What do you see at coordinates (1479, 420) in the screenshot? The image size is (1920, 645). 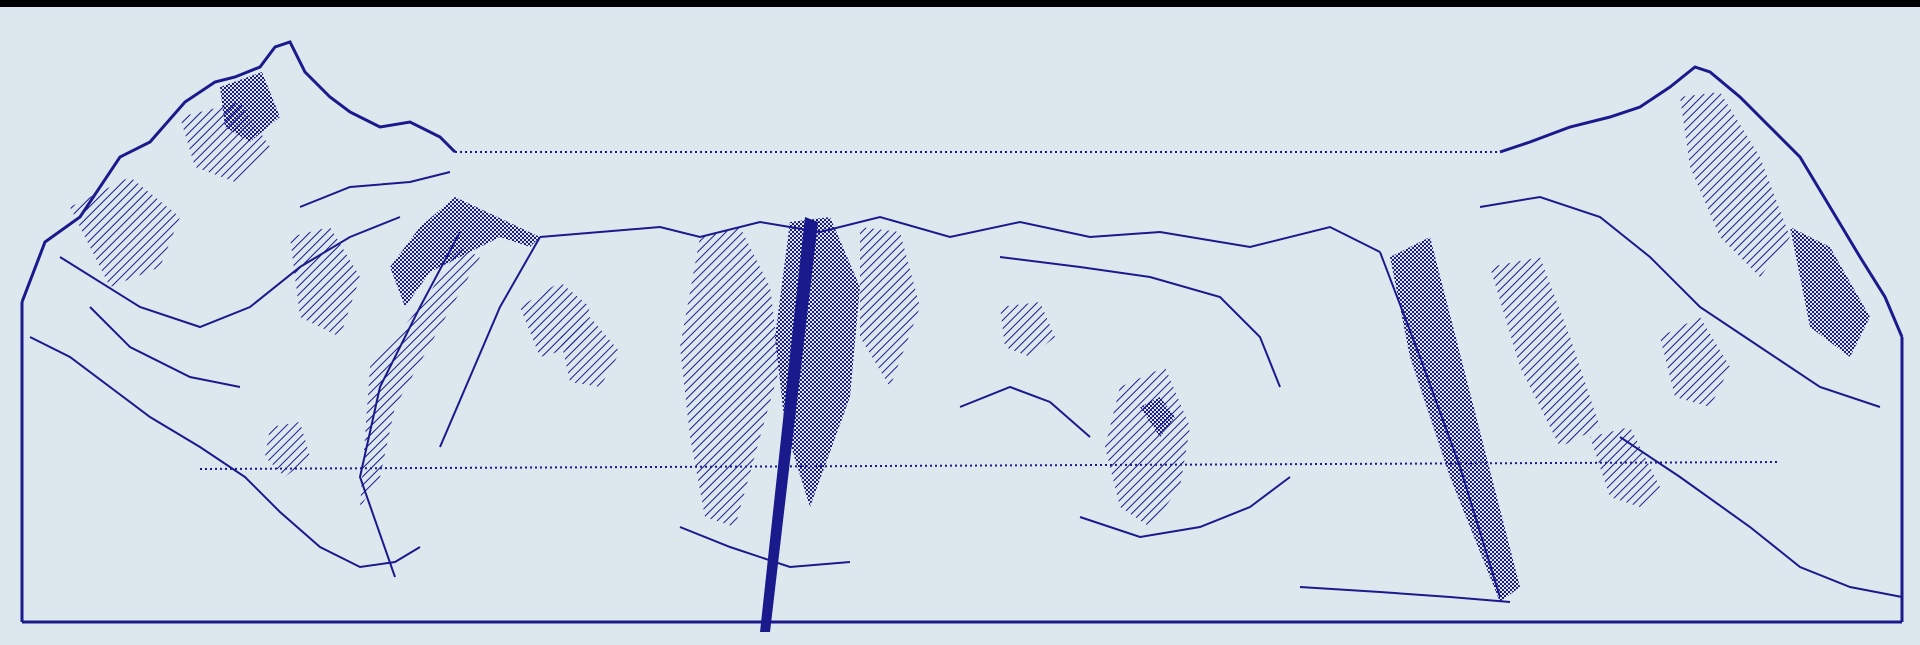 I see `right-escarpment` at bounding box center [1479, 420].